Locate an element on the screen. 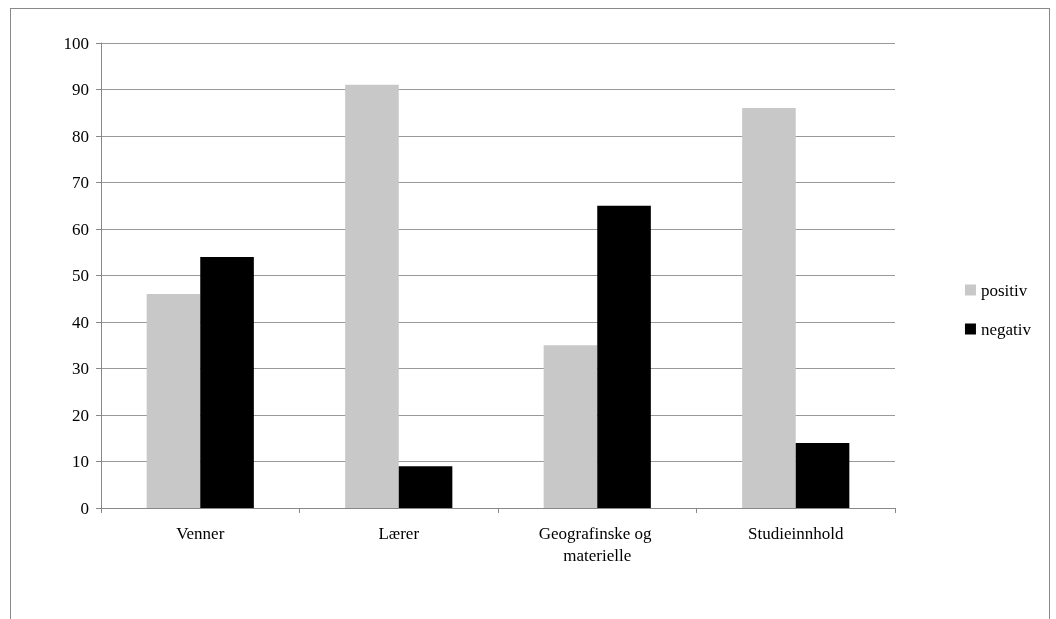  y-tick-label: 0 is located at coordinates (84, 508).